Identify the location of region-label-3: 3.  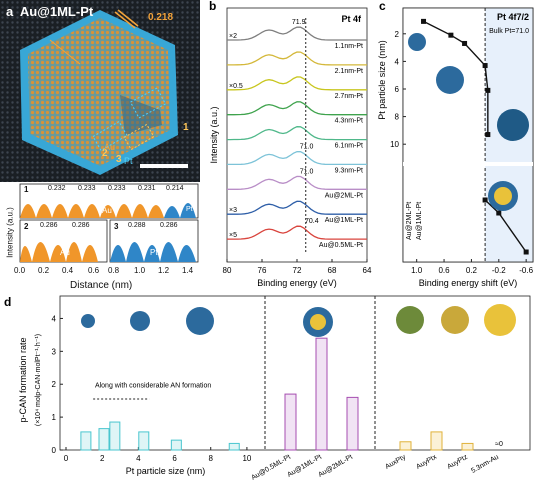
(119, 159).